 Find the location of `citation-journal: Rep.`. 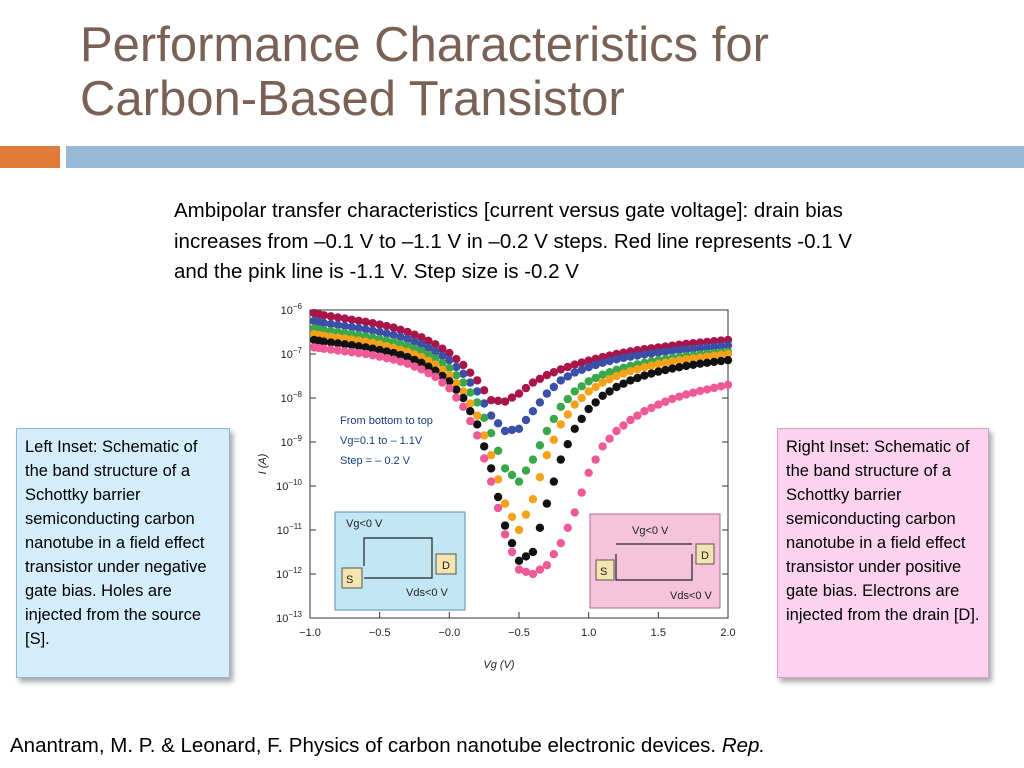

citation-journal: Rep. is located at coordinates (743, 745).